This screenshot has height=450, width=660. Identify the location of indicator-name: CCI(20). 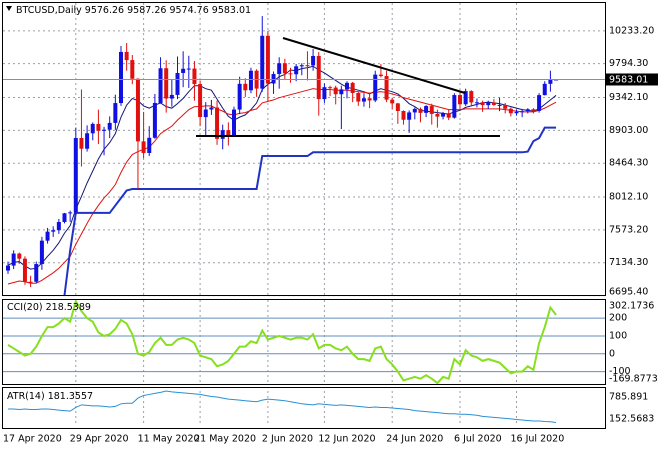
(25, 307).